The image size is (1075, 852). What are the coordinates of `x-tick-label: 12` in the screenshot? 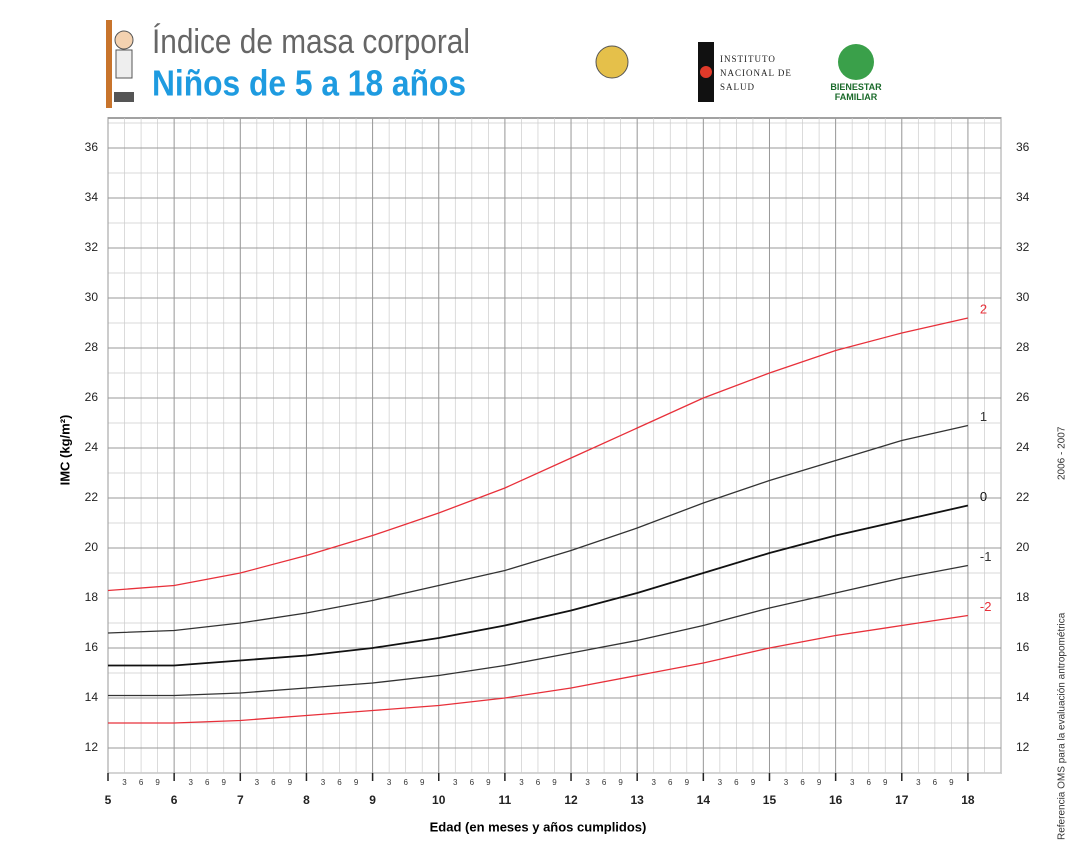 It's located at (571, 800).